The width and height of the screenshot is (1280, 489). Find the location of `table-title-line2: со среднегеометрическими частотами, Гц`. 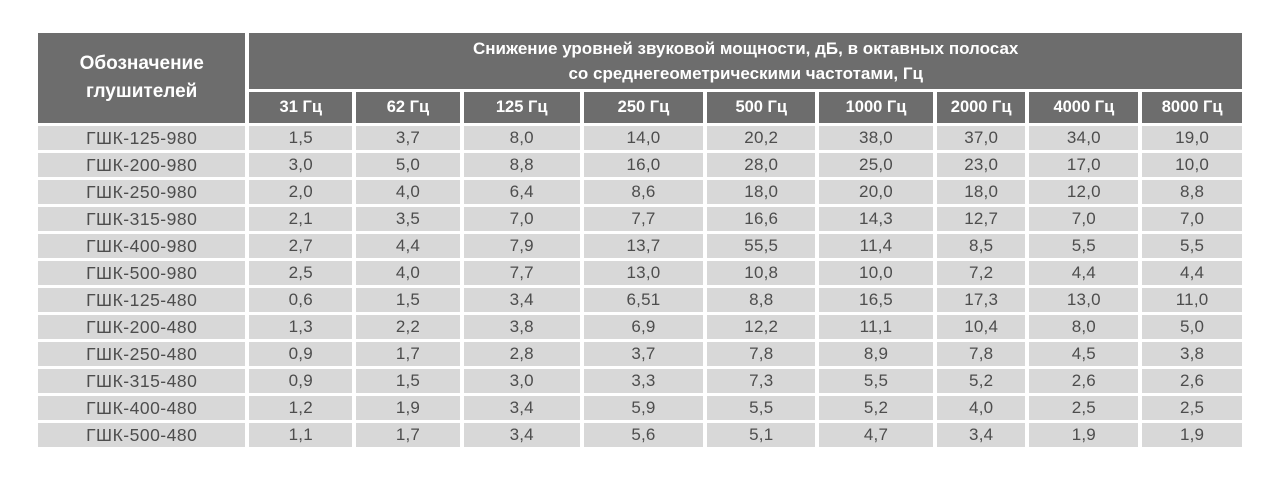

table-title-line2: со среднегеометрическими частотами, Гц is located at coordinates (745, 73).